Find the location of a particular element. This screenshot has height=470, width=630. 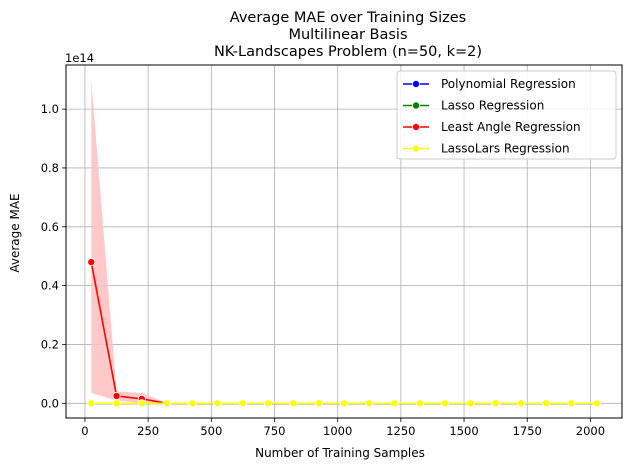

x-axis-label: Number of Training Samples is located at coordinates (340, 453).